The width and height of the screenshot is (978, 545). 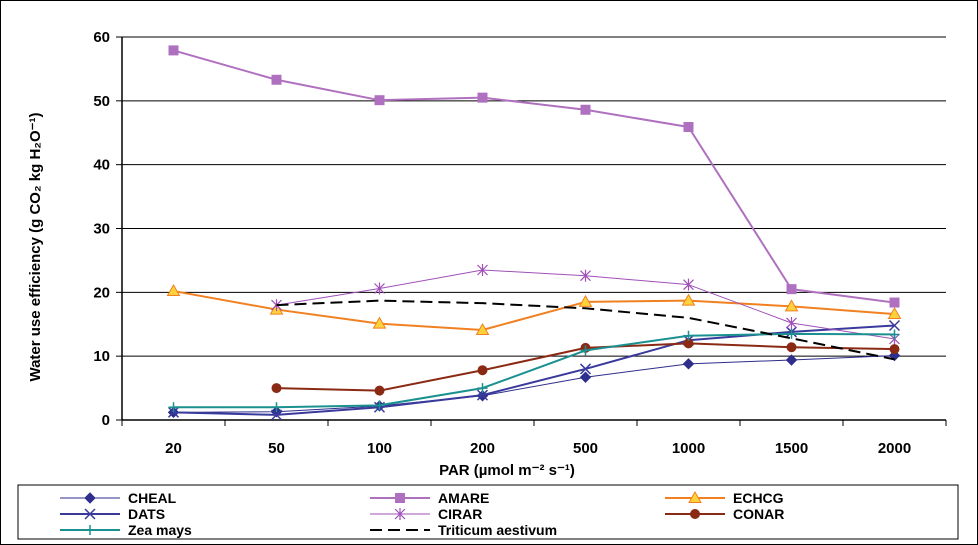 What do you see at coordinates (585, 448) in the screenshot?
I see `x-tick-label: 500` at bounding box center [585, 448].